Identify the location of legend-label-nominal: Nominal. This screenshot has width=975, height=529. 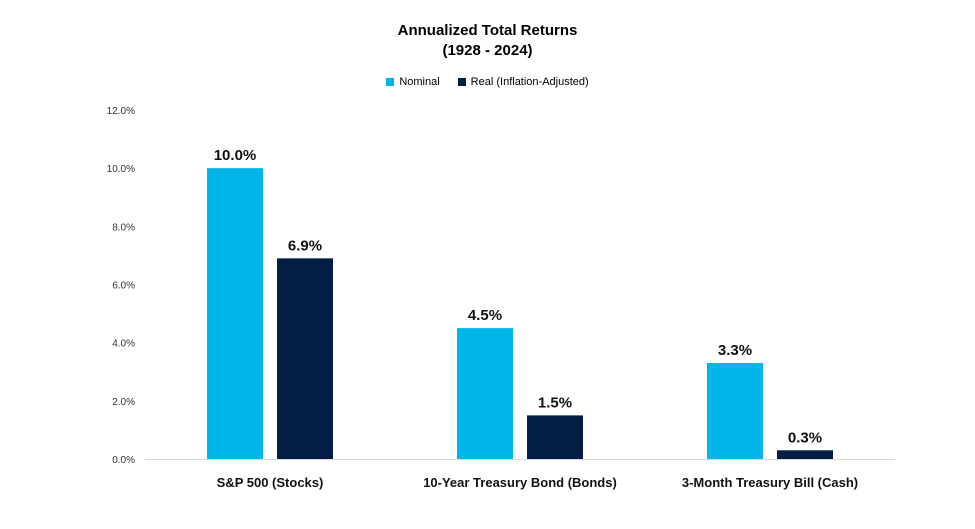
(419, 82).